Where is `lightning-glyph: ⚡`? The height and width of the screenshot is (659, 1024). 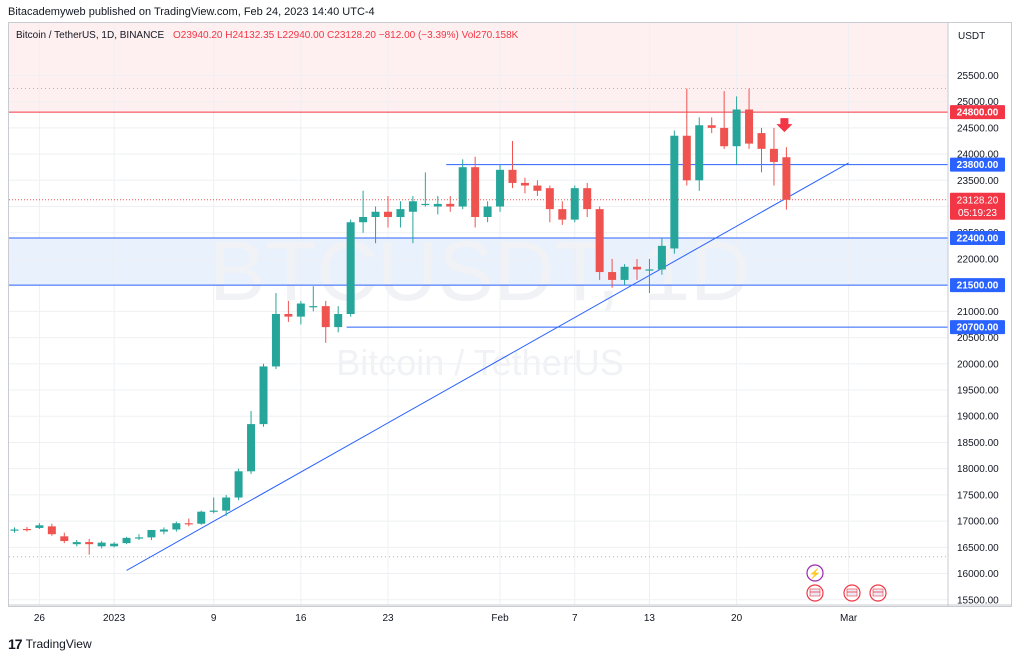 lightning-glyph: ⚡ is located at coordinates (815, 573).